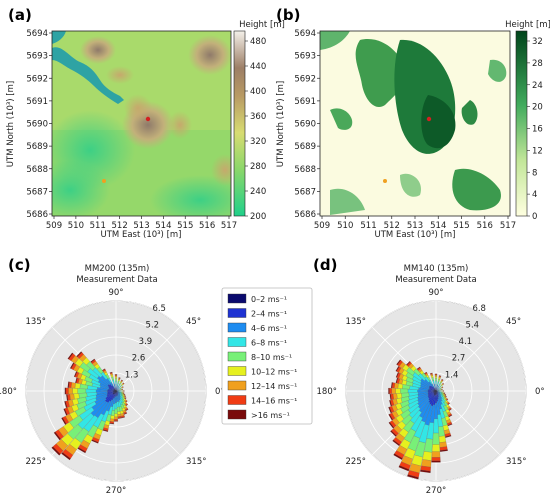 This screenshot has height=502, width=550. What do you see at coordinates (438, 226) in the screenshot?
I see `x-tick-label: 514` at bounding box center [438, 226].